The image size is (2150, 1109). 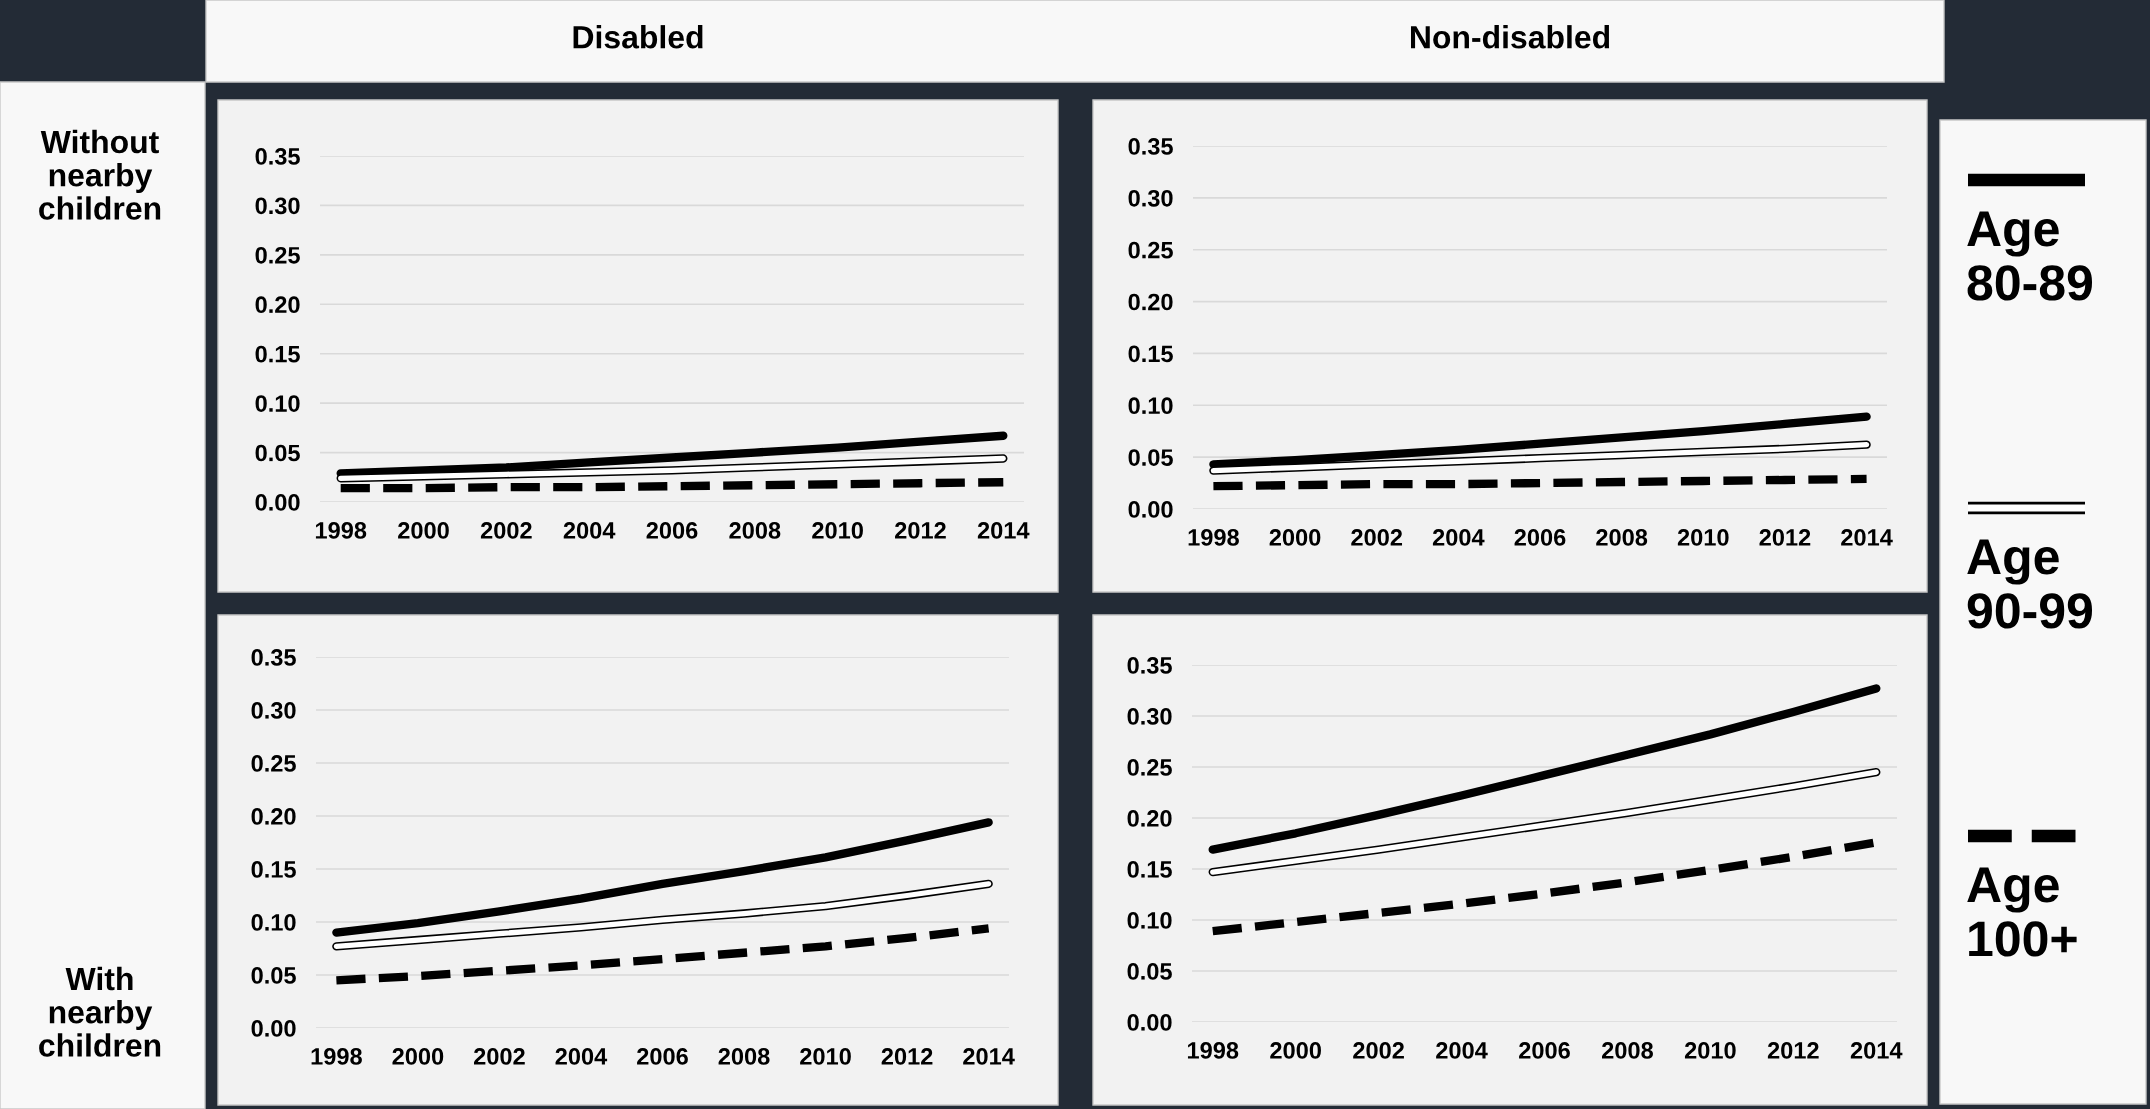 I want to click on y-axis-title: Without nearby children, so click(x=100, y=174).